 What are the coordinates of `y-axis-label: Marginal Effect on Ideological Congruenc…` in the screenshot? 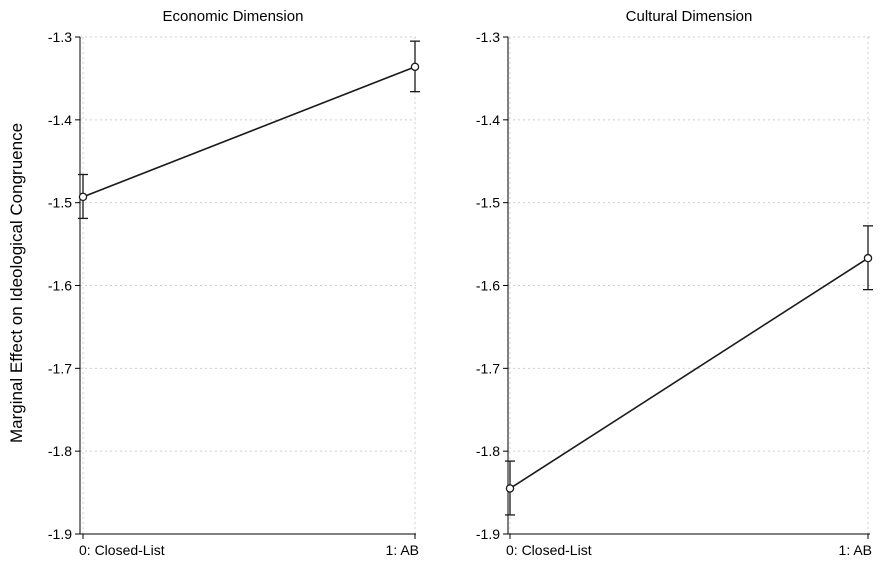 It's located at (16, 283).